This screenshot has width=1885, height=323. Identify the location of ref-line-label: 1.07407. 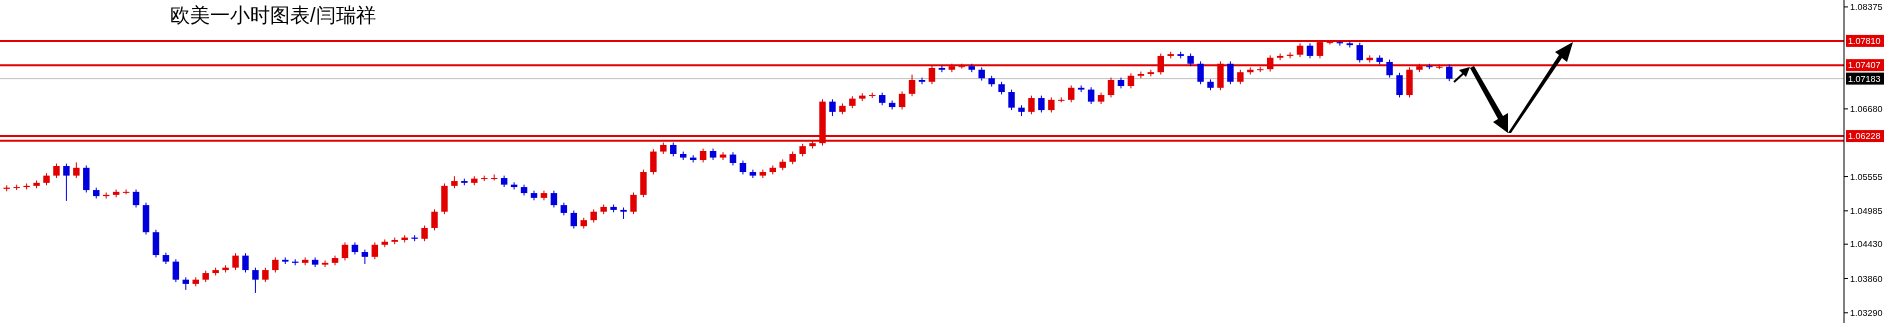
(1864, 65).